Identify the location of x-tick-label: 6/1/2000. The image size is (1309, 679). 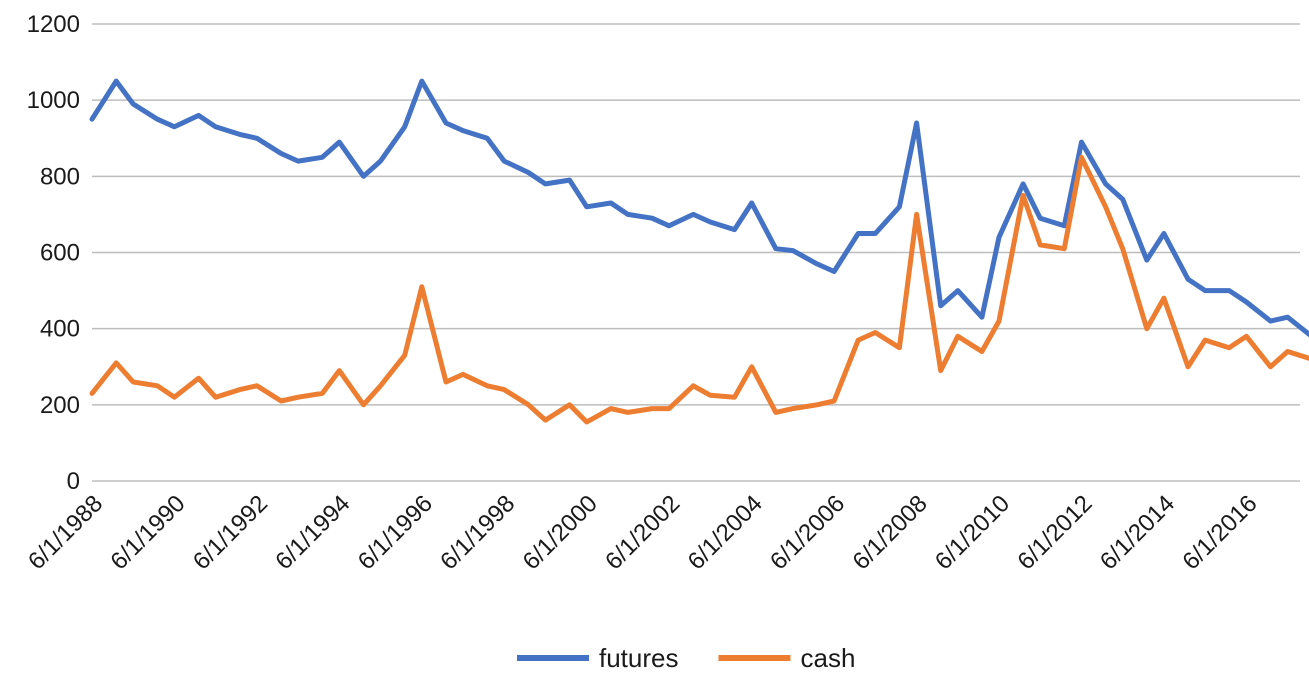
(560, 532).